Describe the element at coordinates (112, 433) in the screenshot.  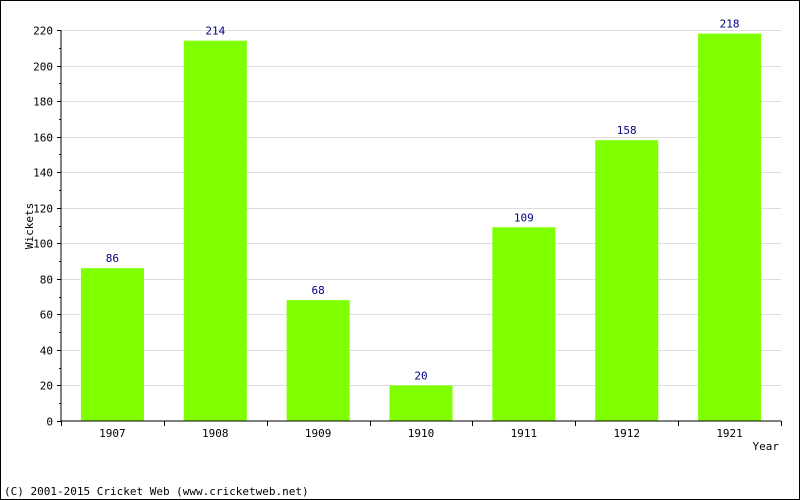
I see `x-tick-label-1907: 1907` at that location.